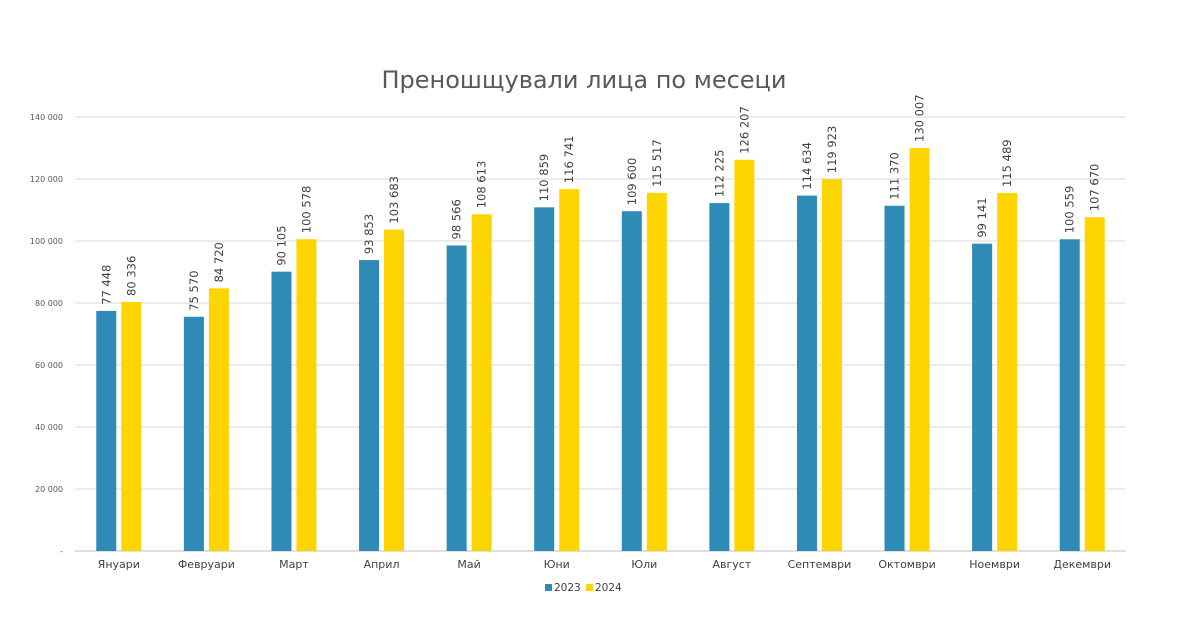 This screenshot has width=1184, height=618. I want to click on y-tick-label: -, so click(61, 551).